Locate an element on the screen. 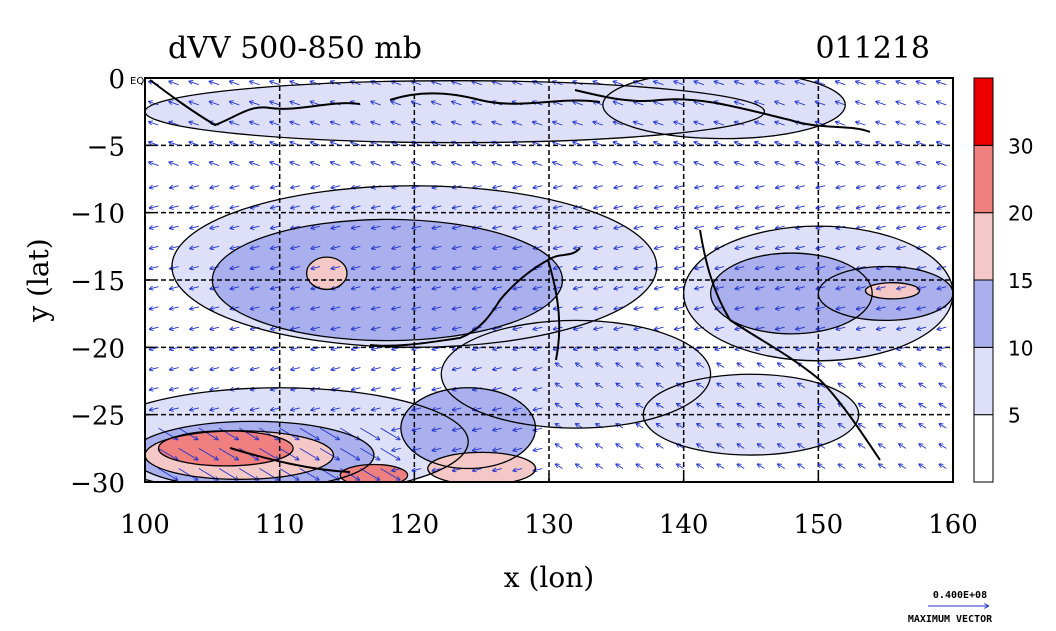 The width and height of the screenshot is (1056, 631). reference-vector-value: 0.400E+08 is located at coordinates (960, 595).